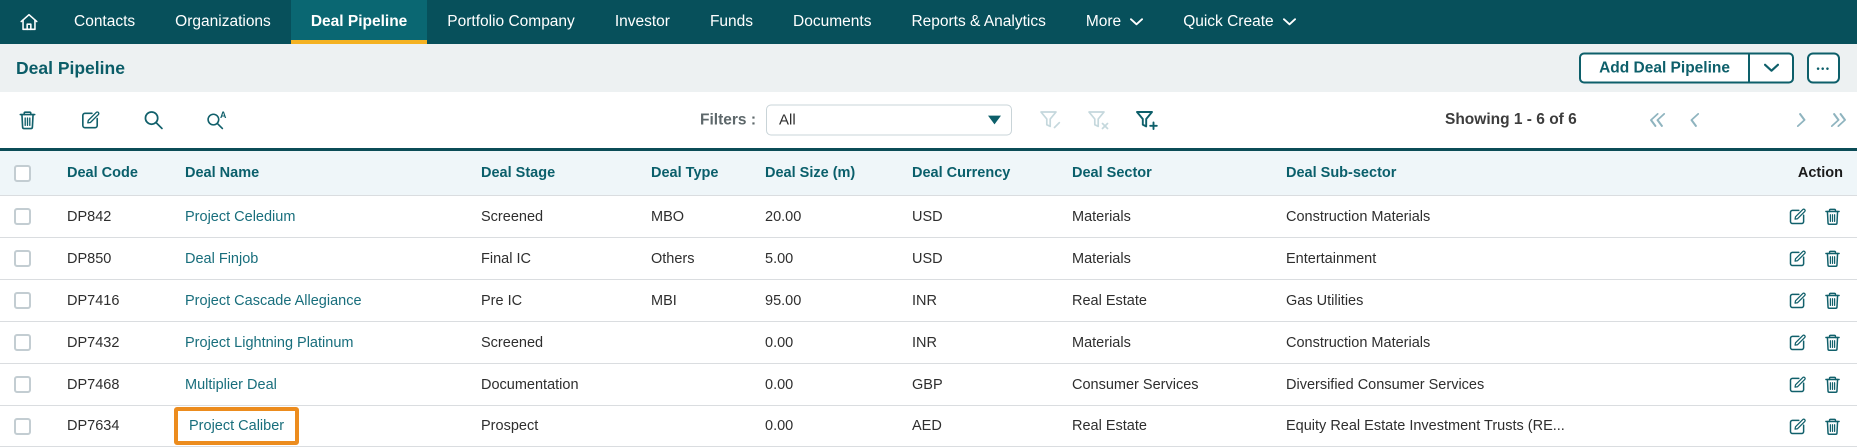 Image resolution: width=1857 pixels, height=448 pixels. Describe the element at coordinates (22, 173) in the screenshot. I see `select-all-checkbox` at that location.